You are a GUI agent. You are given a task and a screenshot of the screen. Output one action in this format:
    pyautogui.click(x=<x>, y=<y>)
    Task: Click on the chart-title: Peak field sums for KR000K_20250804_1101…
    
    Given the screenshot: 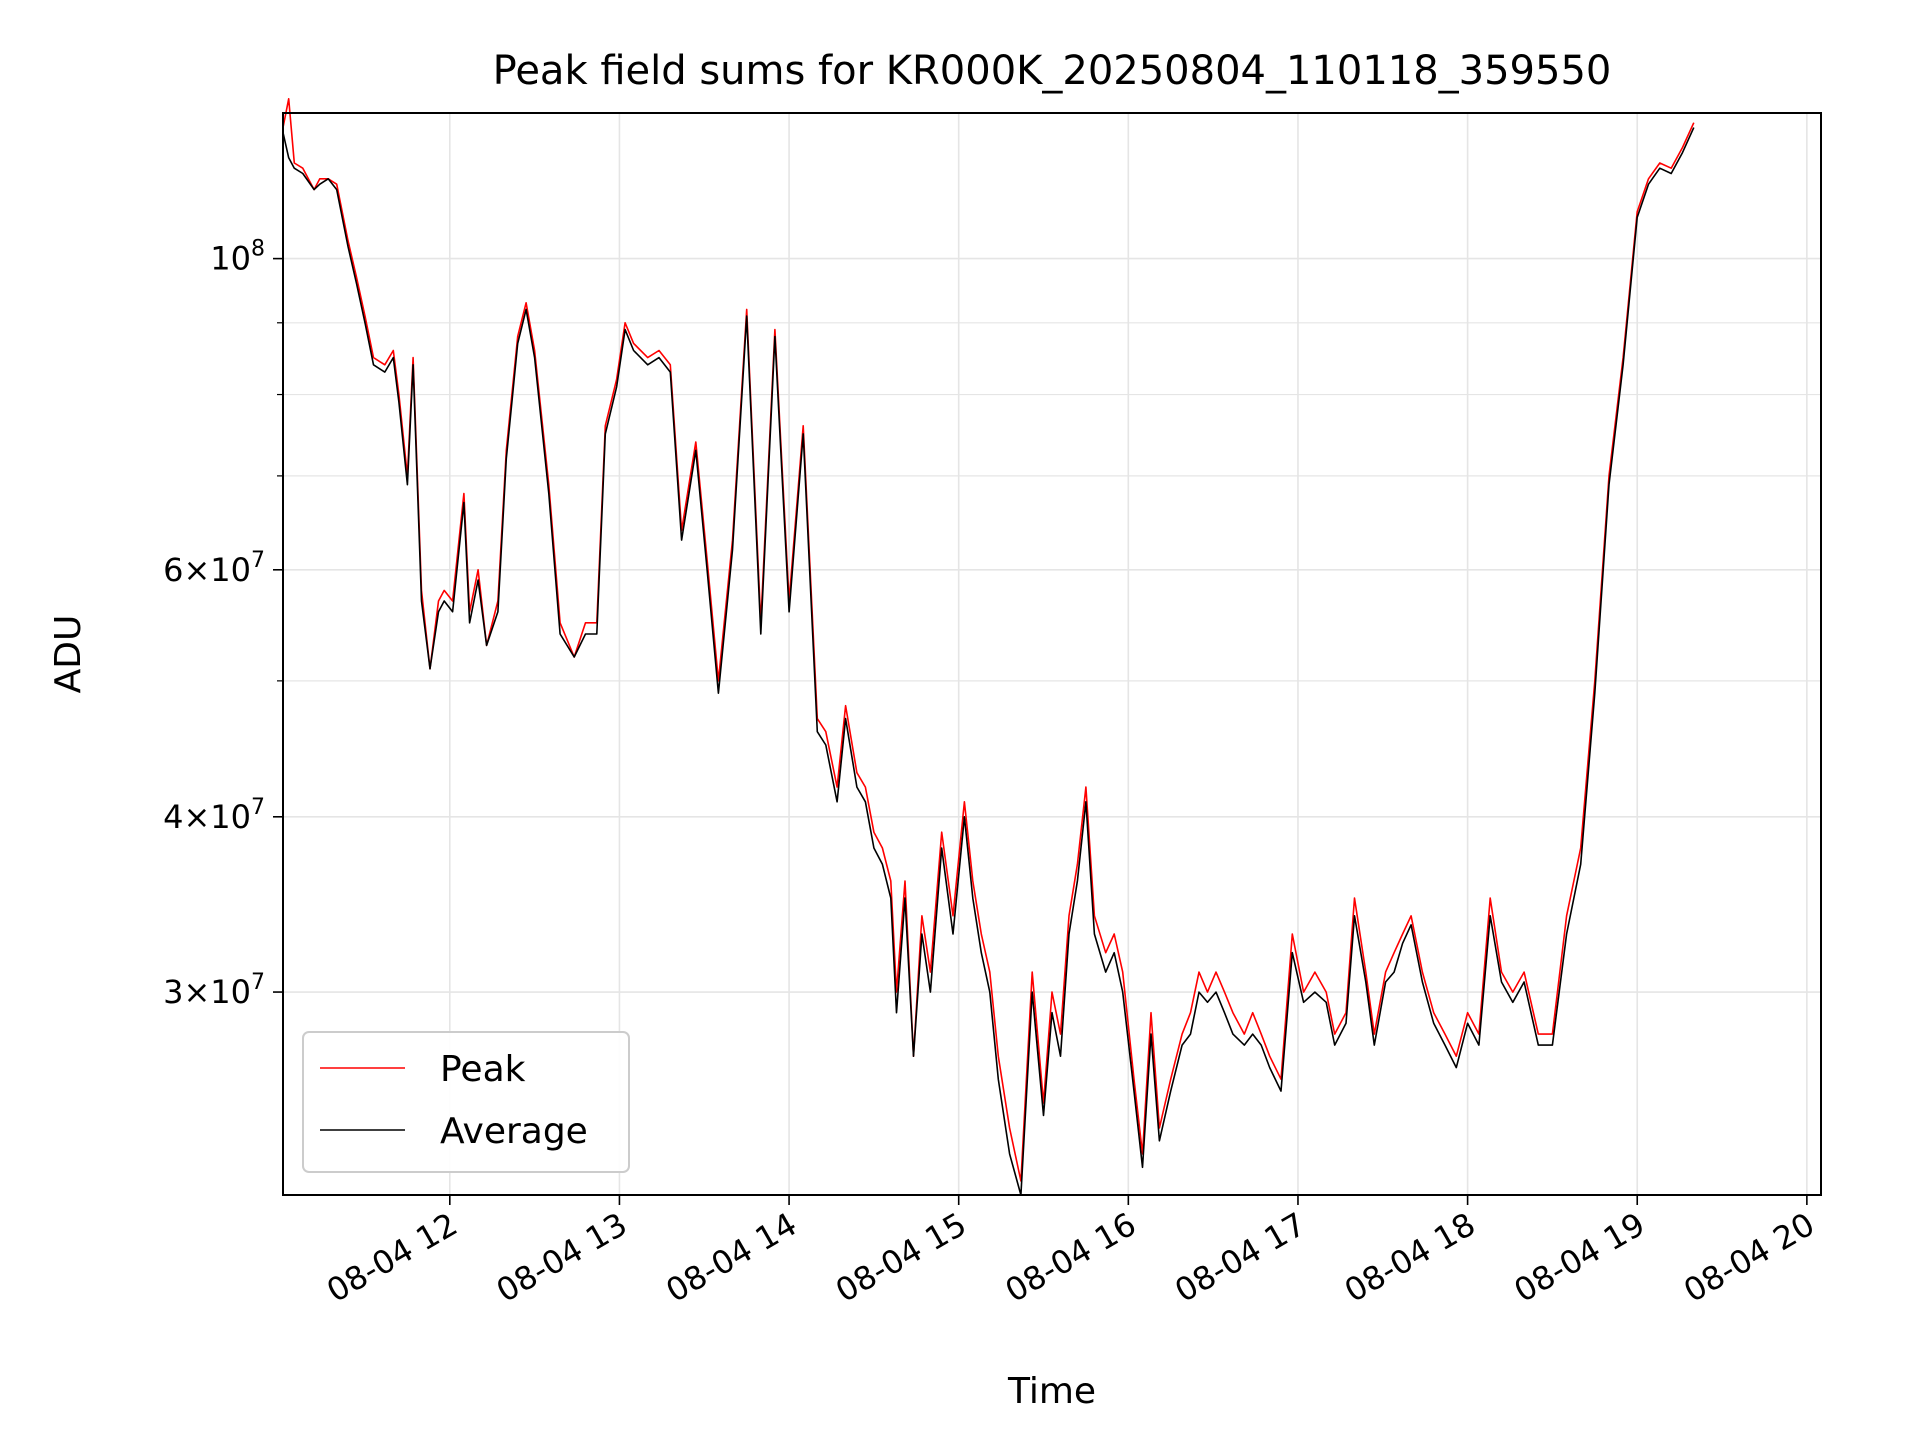 What is the action you would take?
    pyautogui.click(x=1052, y=71)
    